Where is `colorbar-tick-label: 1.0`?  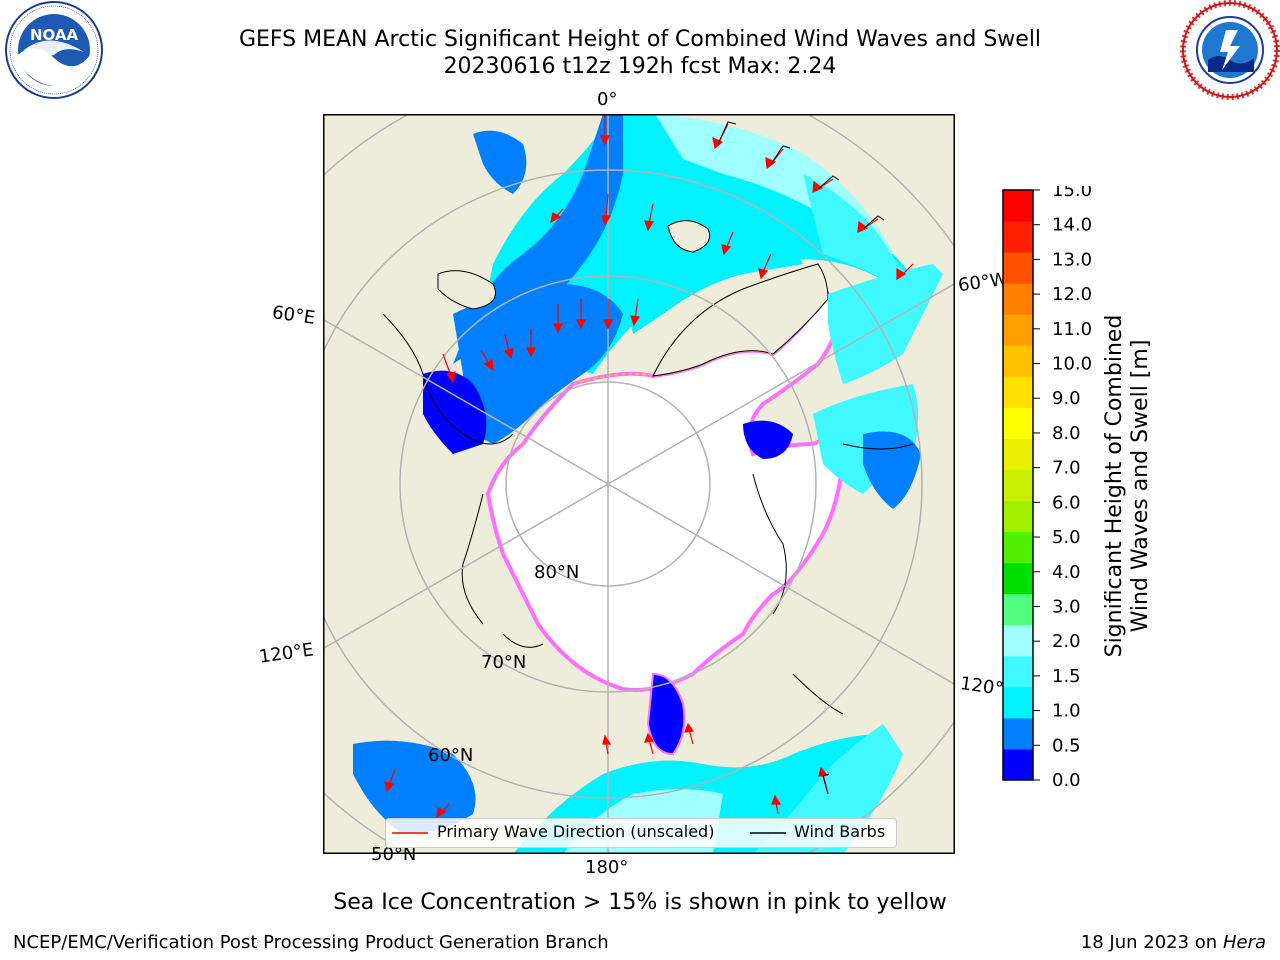 colorbar-tick-label: 1.0 is located at coordinates (1066, 711).